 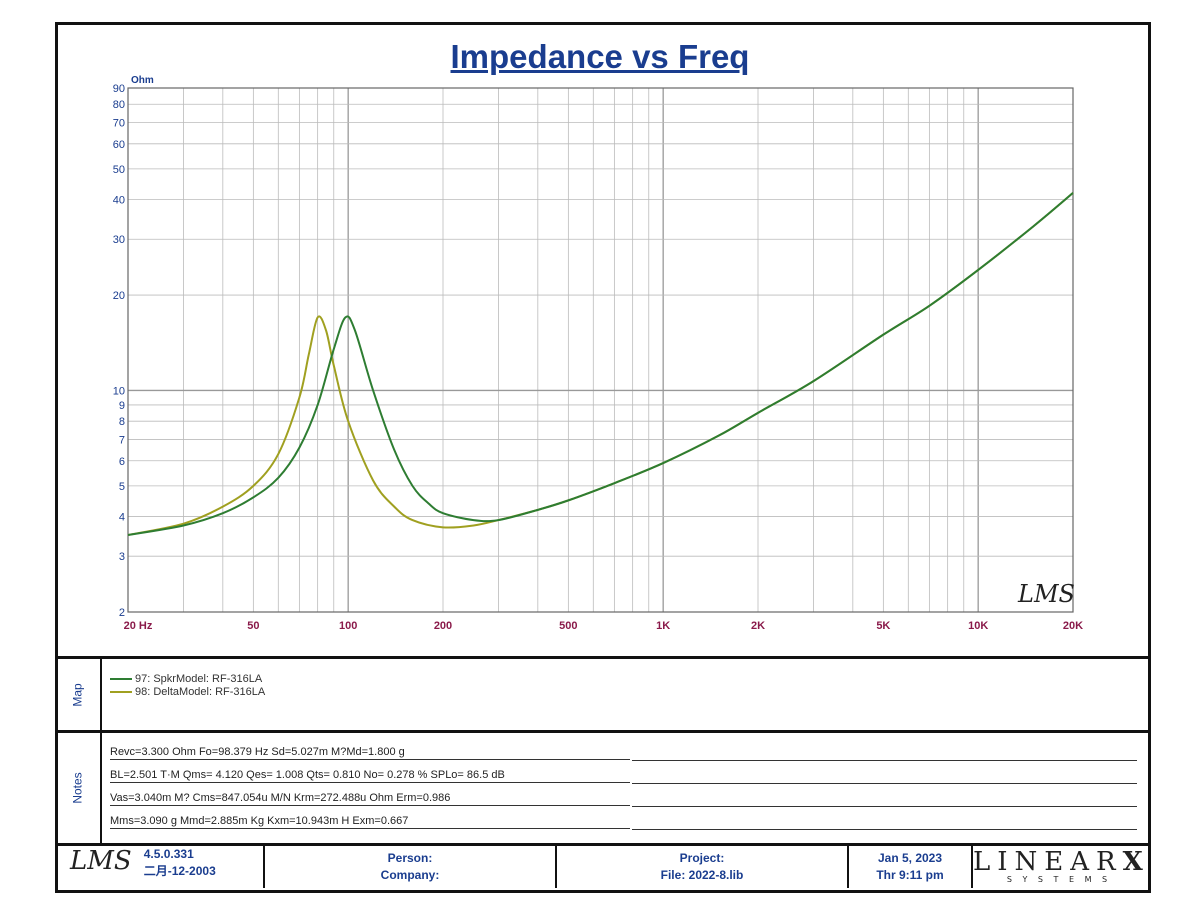 What do you see at coordinates (758, 626) in the screenshot?
I see `x-tick-label: 2K` at bounding box center [758, 626].